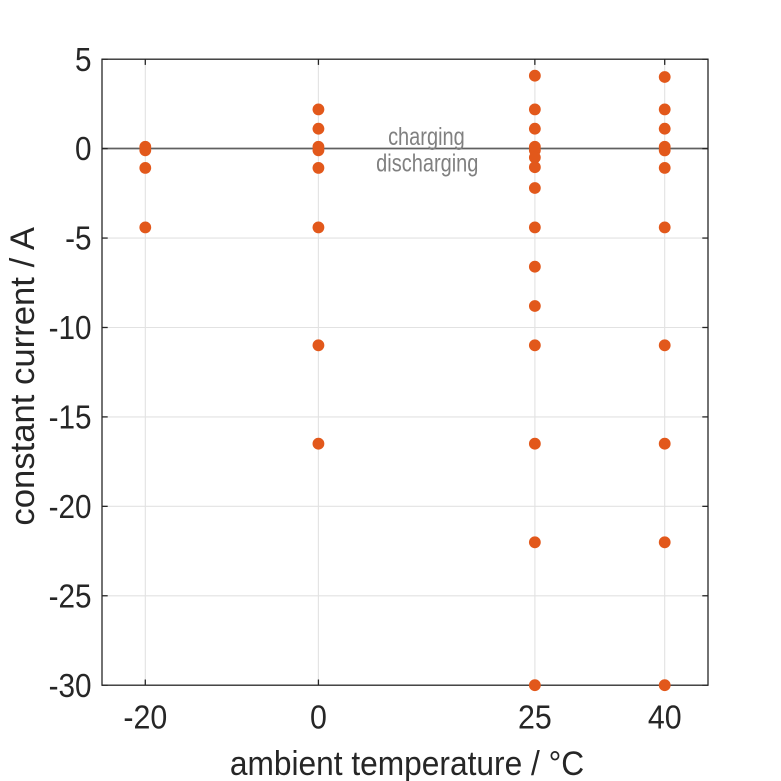 The height and width of the screenshot is (781, 781). What do you see at coordinates (426, 137) in the screenshot?
I see `svg-text: charging` at bounding box center [426, 137].